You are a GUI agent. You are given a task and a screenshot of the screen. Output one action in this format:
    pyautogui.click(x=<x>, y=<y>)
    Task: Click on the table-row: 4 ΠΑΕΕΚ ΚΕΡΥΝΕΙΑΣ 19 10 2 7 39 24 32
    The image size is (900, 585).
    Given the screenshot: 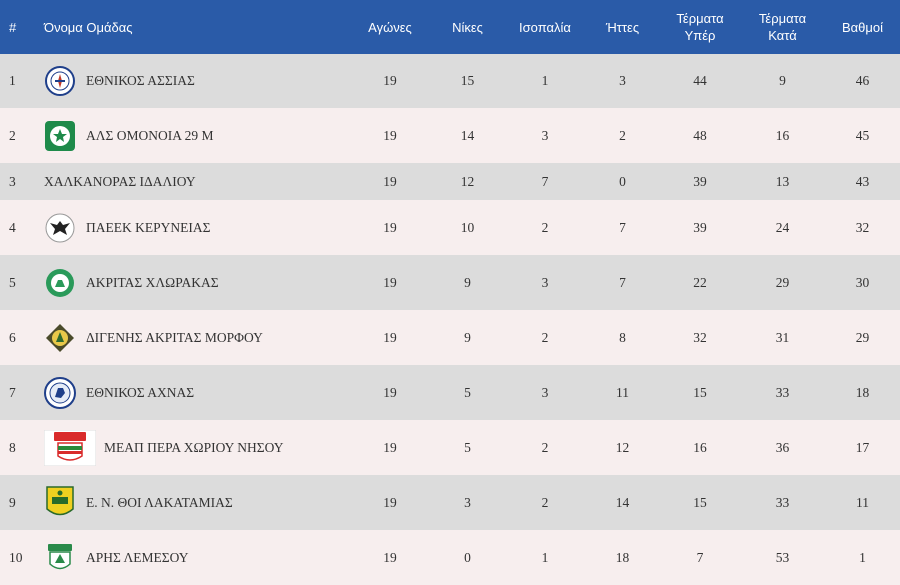 What is the action you would take?
    pyautogui.click(x=450, y=227)
    